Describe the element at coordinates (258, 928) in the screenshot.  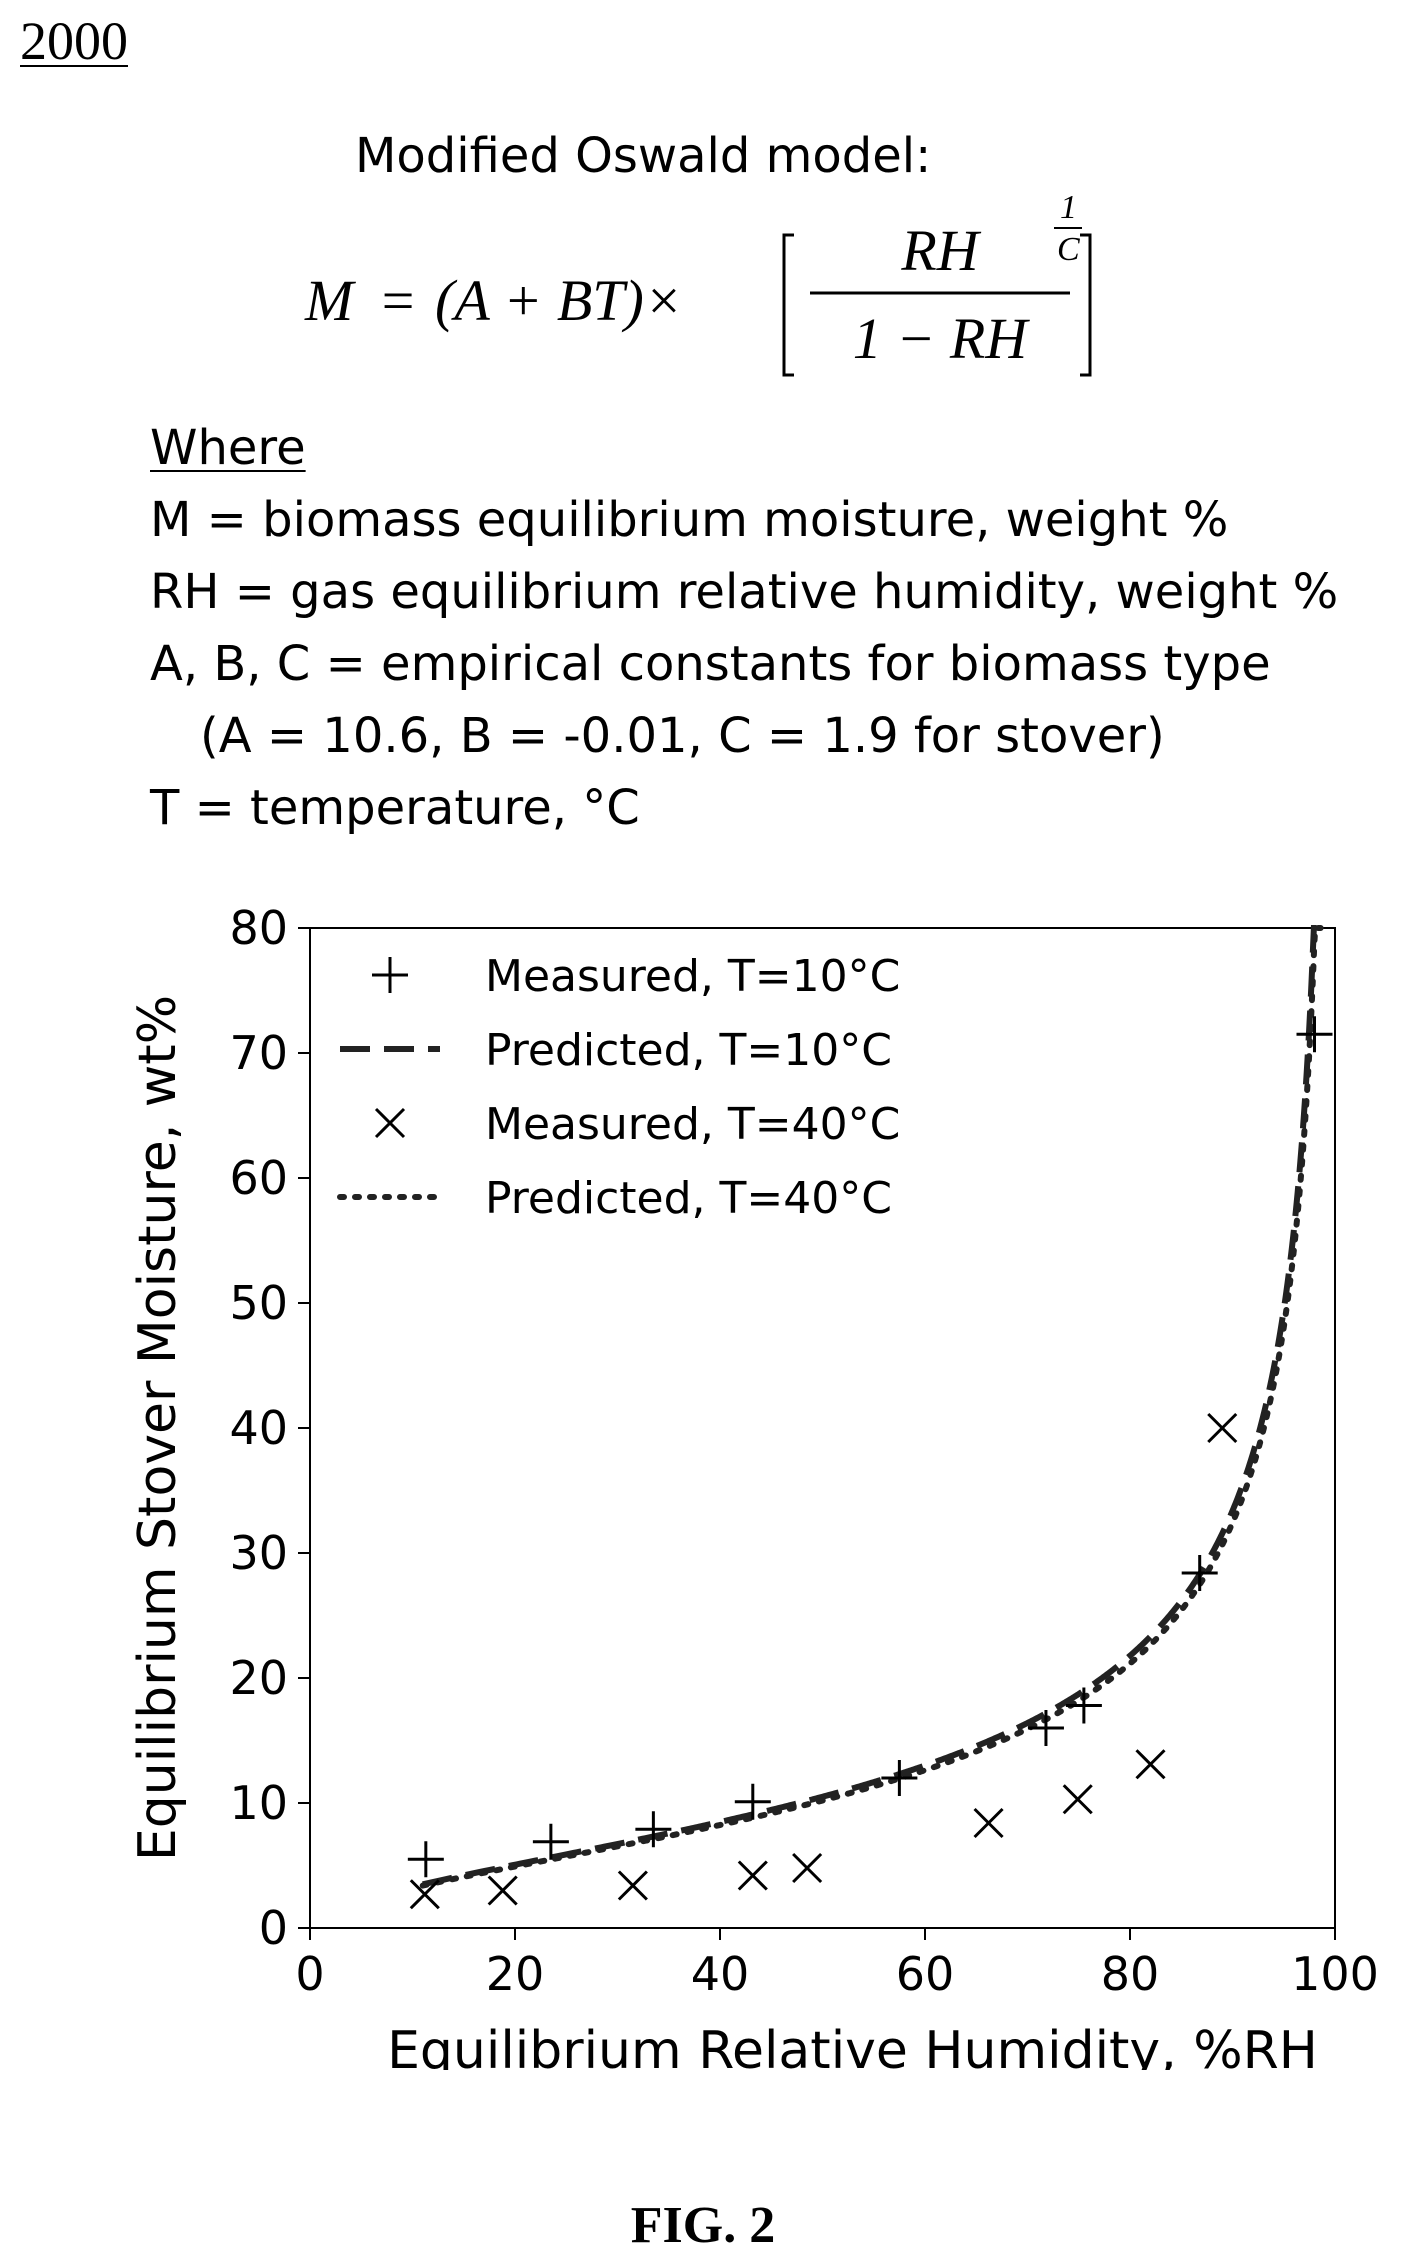
I see `y-tick-label: 80` at that location.